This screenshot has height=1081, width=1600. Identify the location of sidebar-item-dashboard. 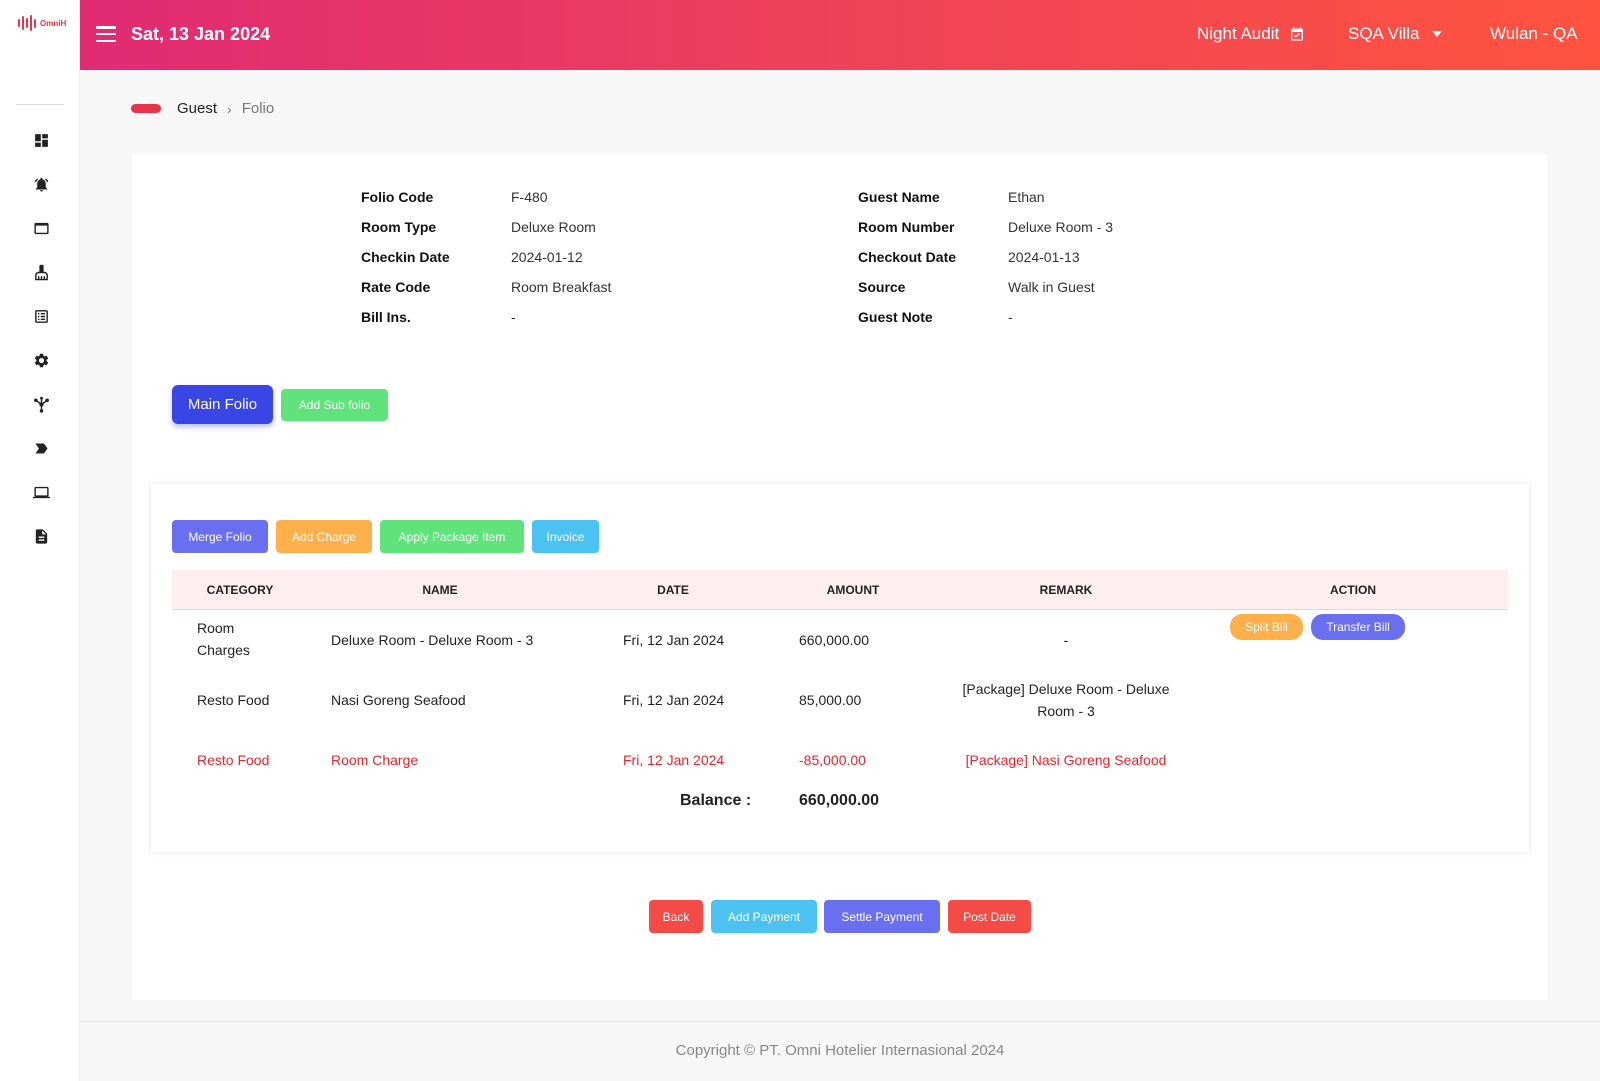
(41, 140).